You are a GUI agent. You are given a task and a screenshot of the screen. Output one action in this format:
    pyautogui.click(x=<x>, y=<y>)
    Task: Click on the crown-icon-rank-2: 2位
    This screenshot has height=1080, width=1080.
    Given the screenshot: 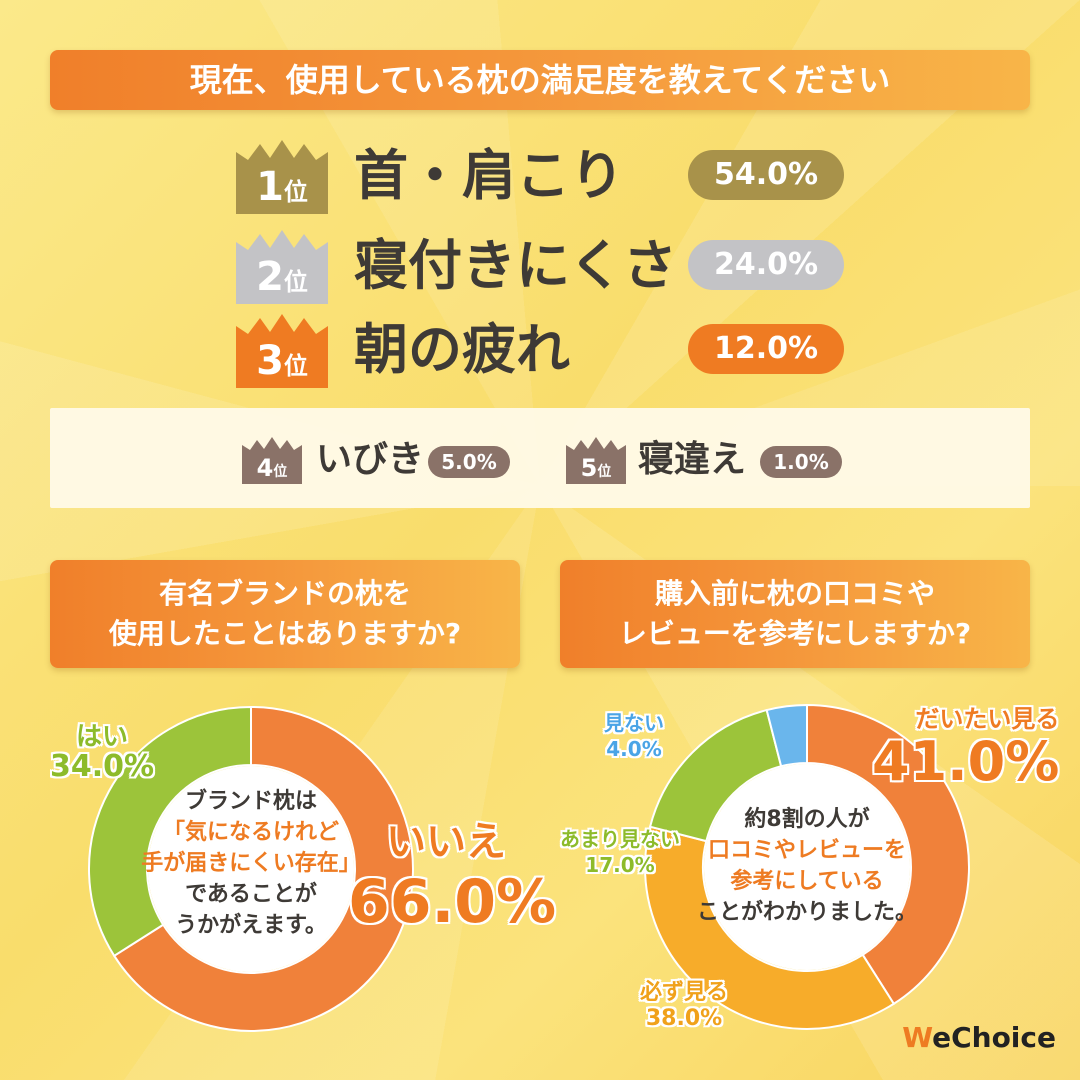 What is the action you would take?
    pyautogui.click(x=282, y=266)
    